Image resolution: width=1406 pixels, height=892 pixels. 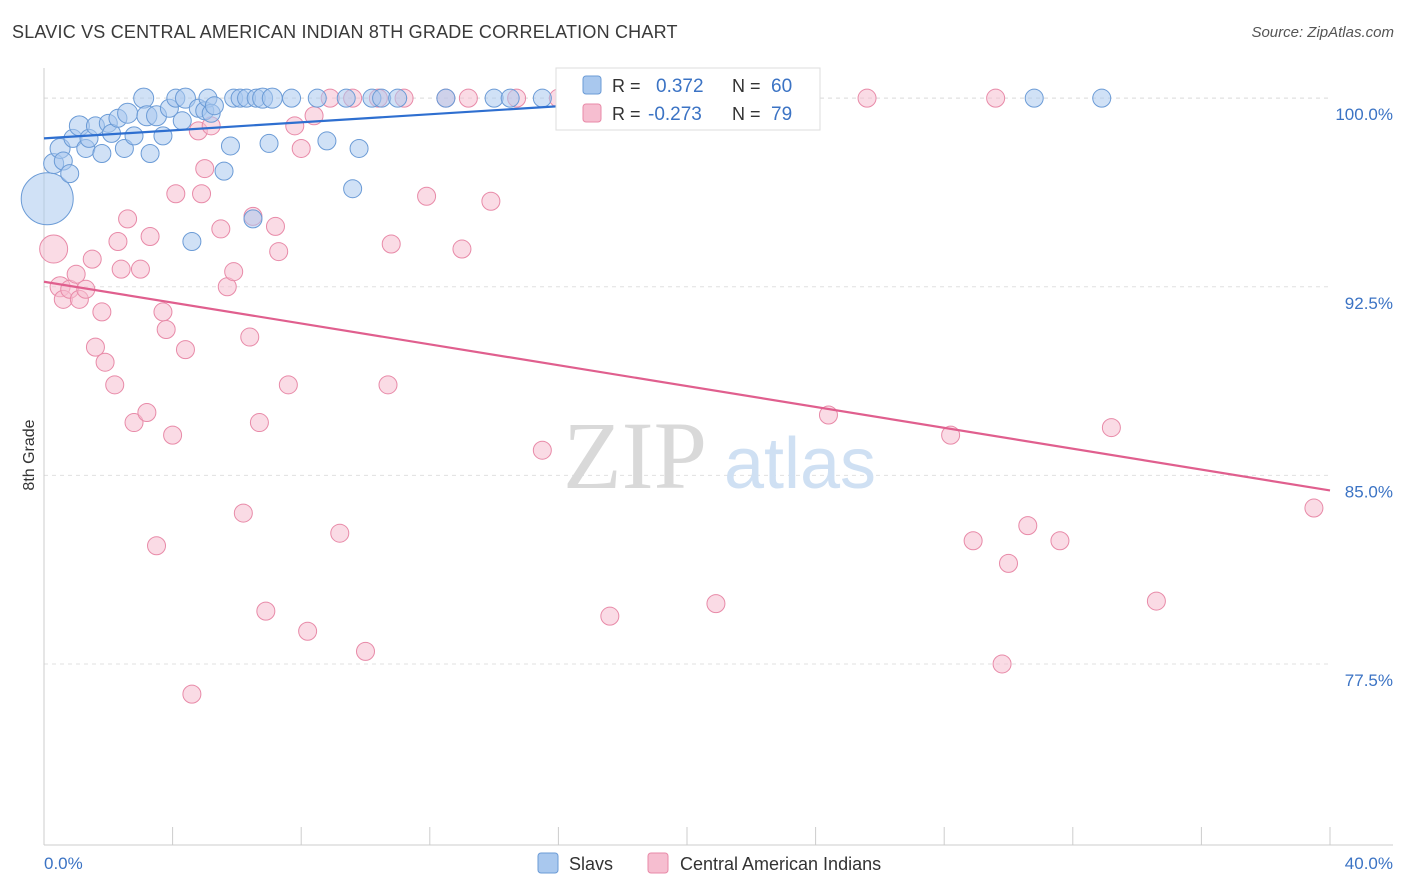 I want to click on watermark: ZIP atlas, so click(x=719, y=455).